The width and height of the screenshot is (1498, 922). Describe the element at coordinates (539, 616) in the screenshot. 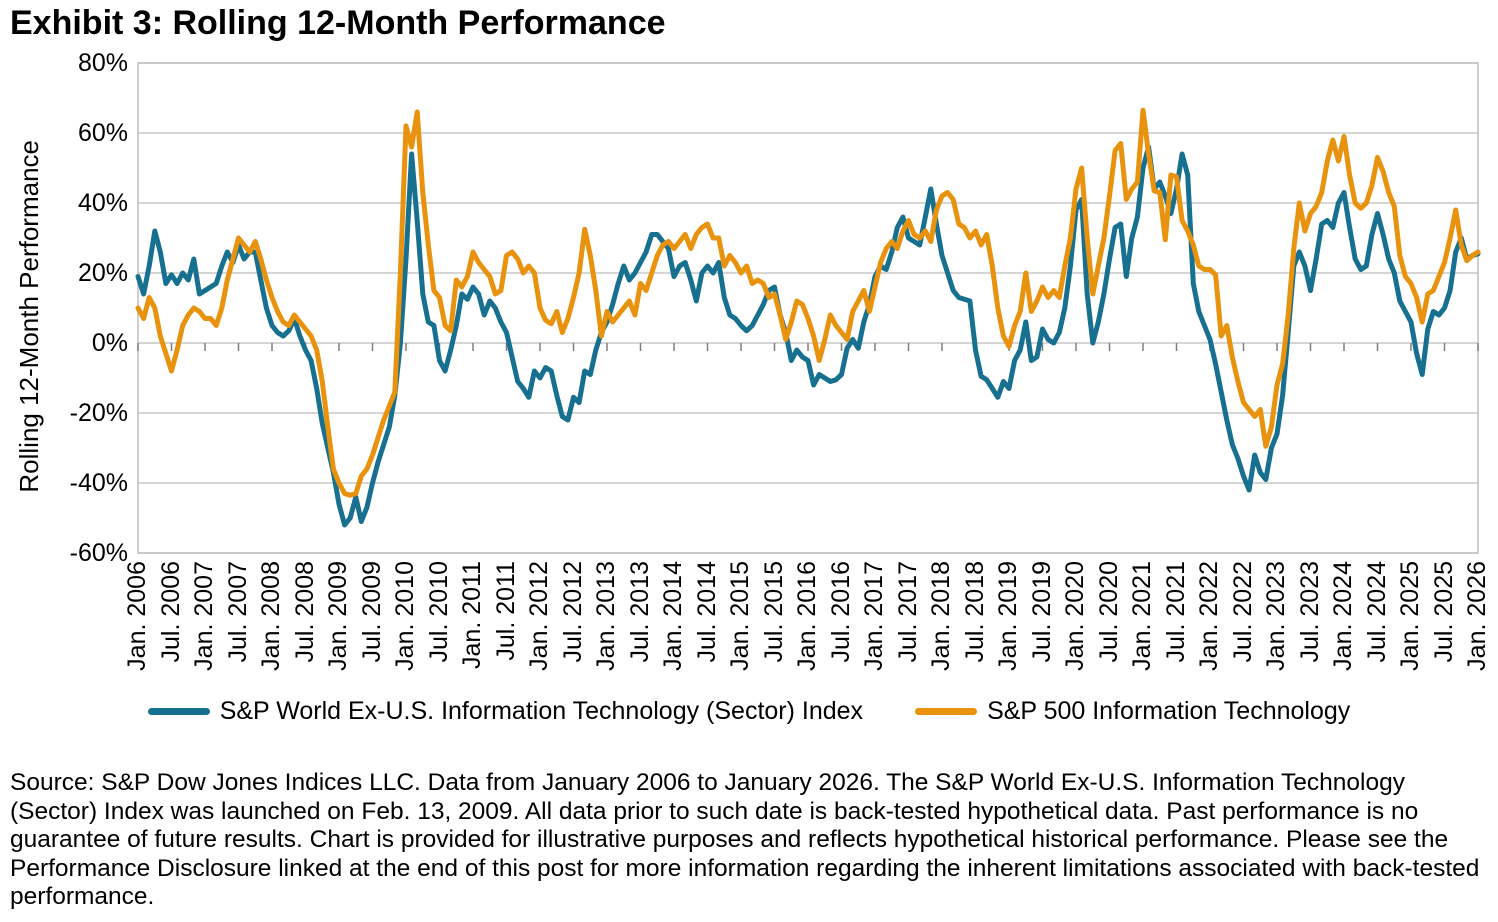

I see `x-tick-label: Jan. 2012` at that location.